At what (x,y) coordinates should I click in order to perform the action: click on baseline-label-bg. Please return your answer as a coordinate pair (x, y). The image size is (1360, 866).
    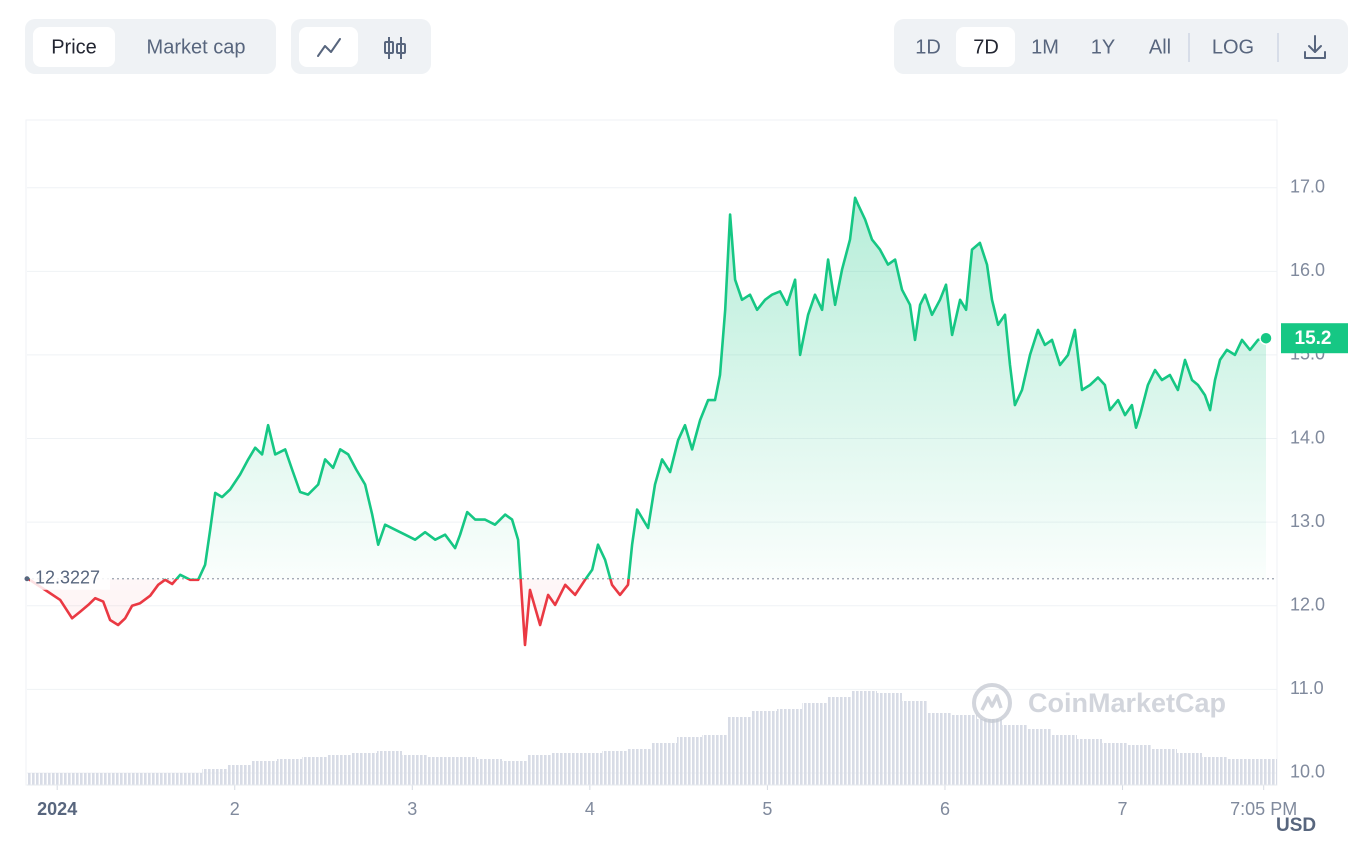
    Looking at the image, I should click on (70, 578).